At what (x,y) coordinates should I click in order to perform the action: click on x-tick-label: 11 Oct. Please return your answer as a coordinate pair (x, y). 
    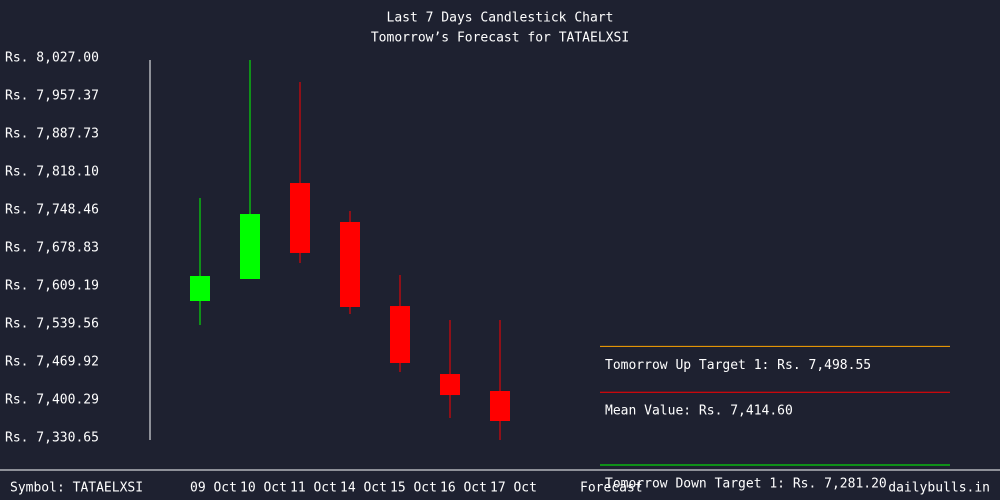
    Looking at the image, I should click on (313, 488).